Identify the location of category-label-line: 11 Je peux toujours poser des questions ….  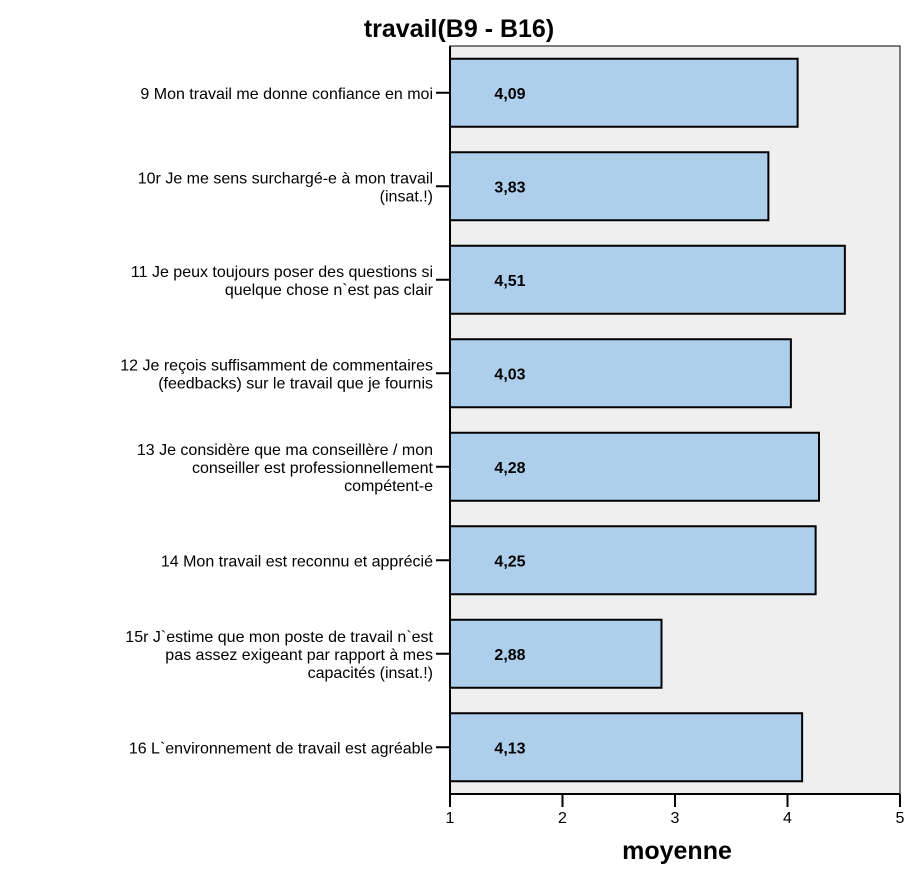
(282, 272).